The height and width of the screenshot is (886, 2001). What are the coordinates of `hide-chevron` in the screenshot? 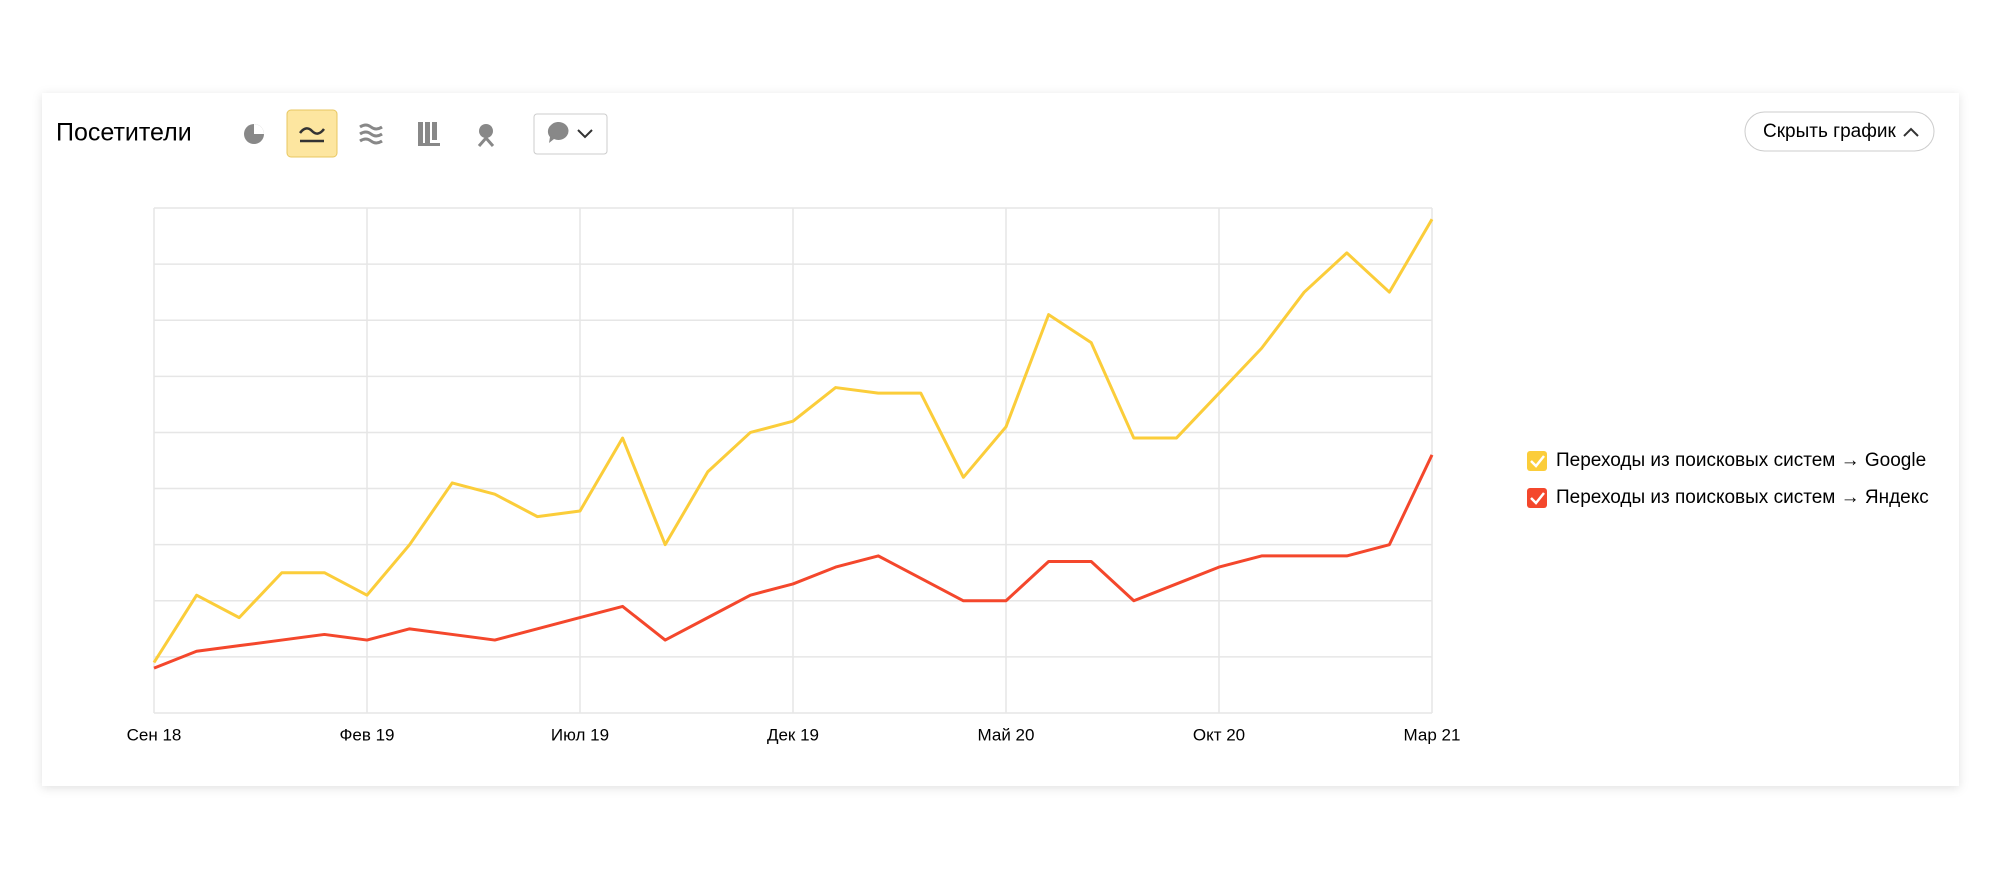 It's located at (1911, 132).